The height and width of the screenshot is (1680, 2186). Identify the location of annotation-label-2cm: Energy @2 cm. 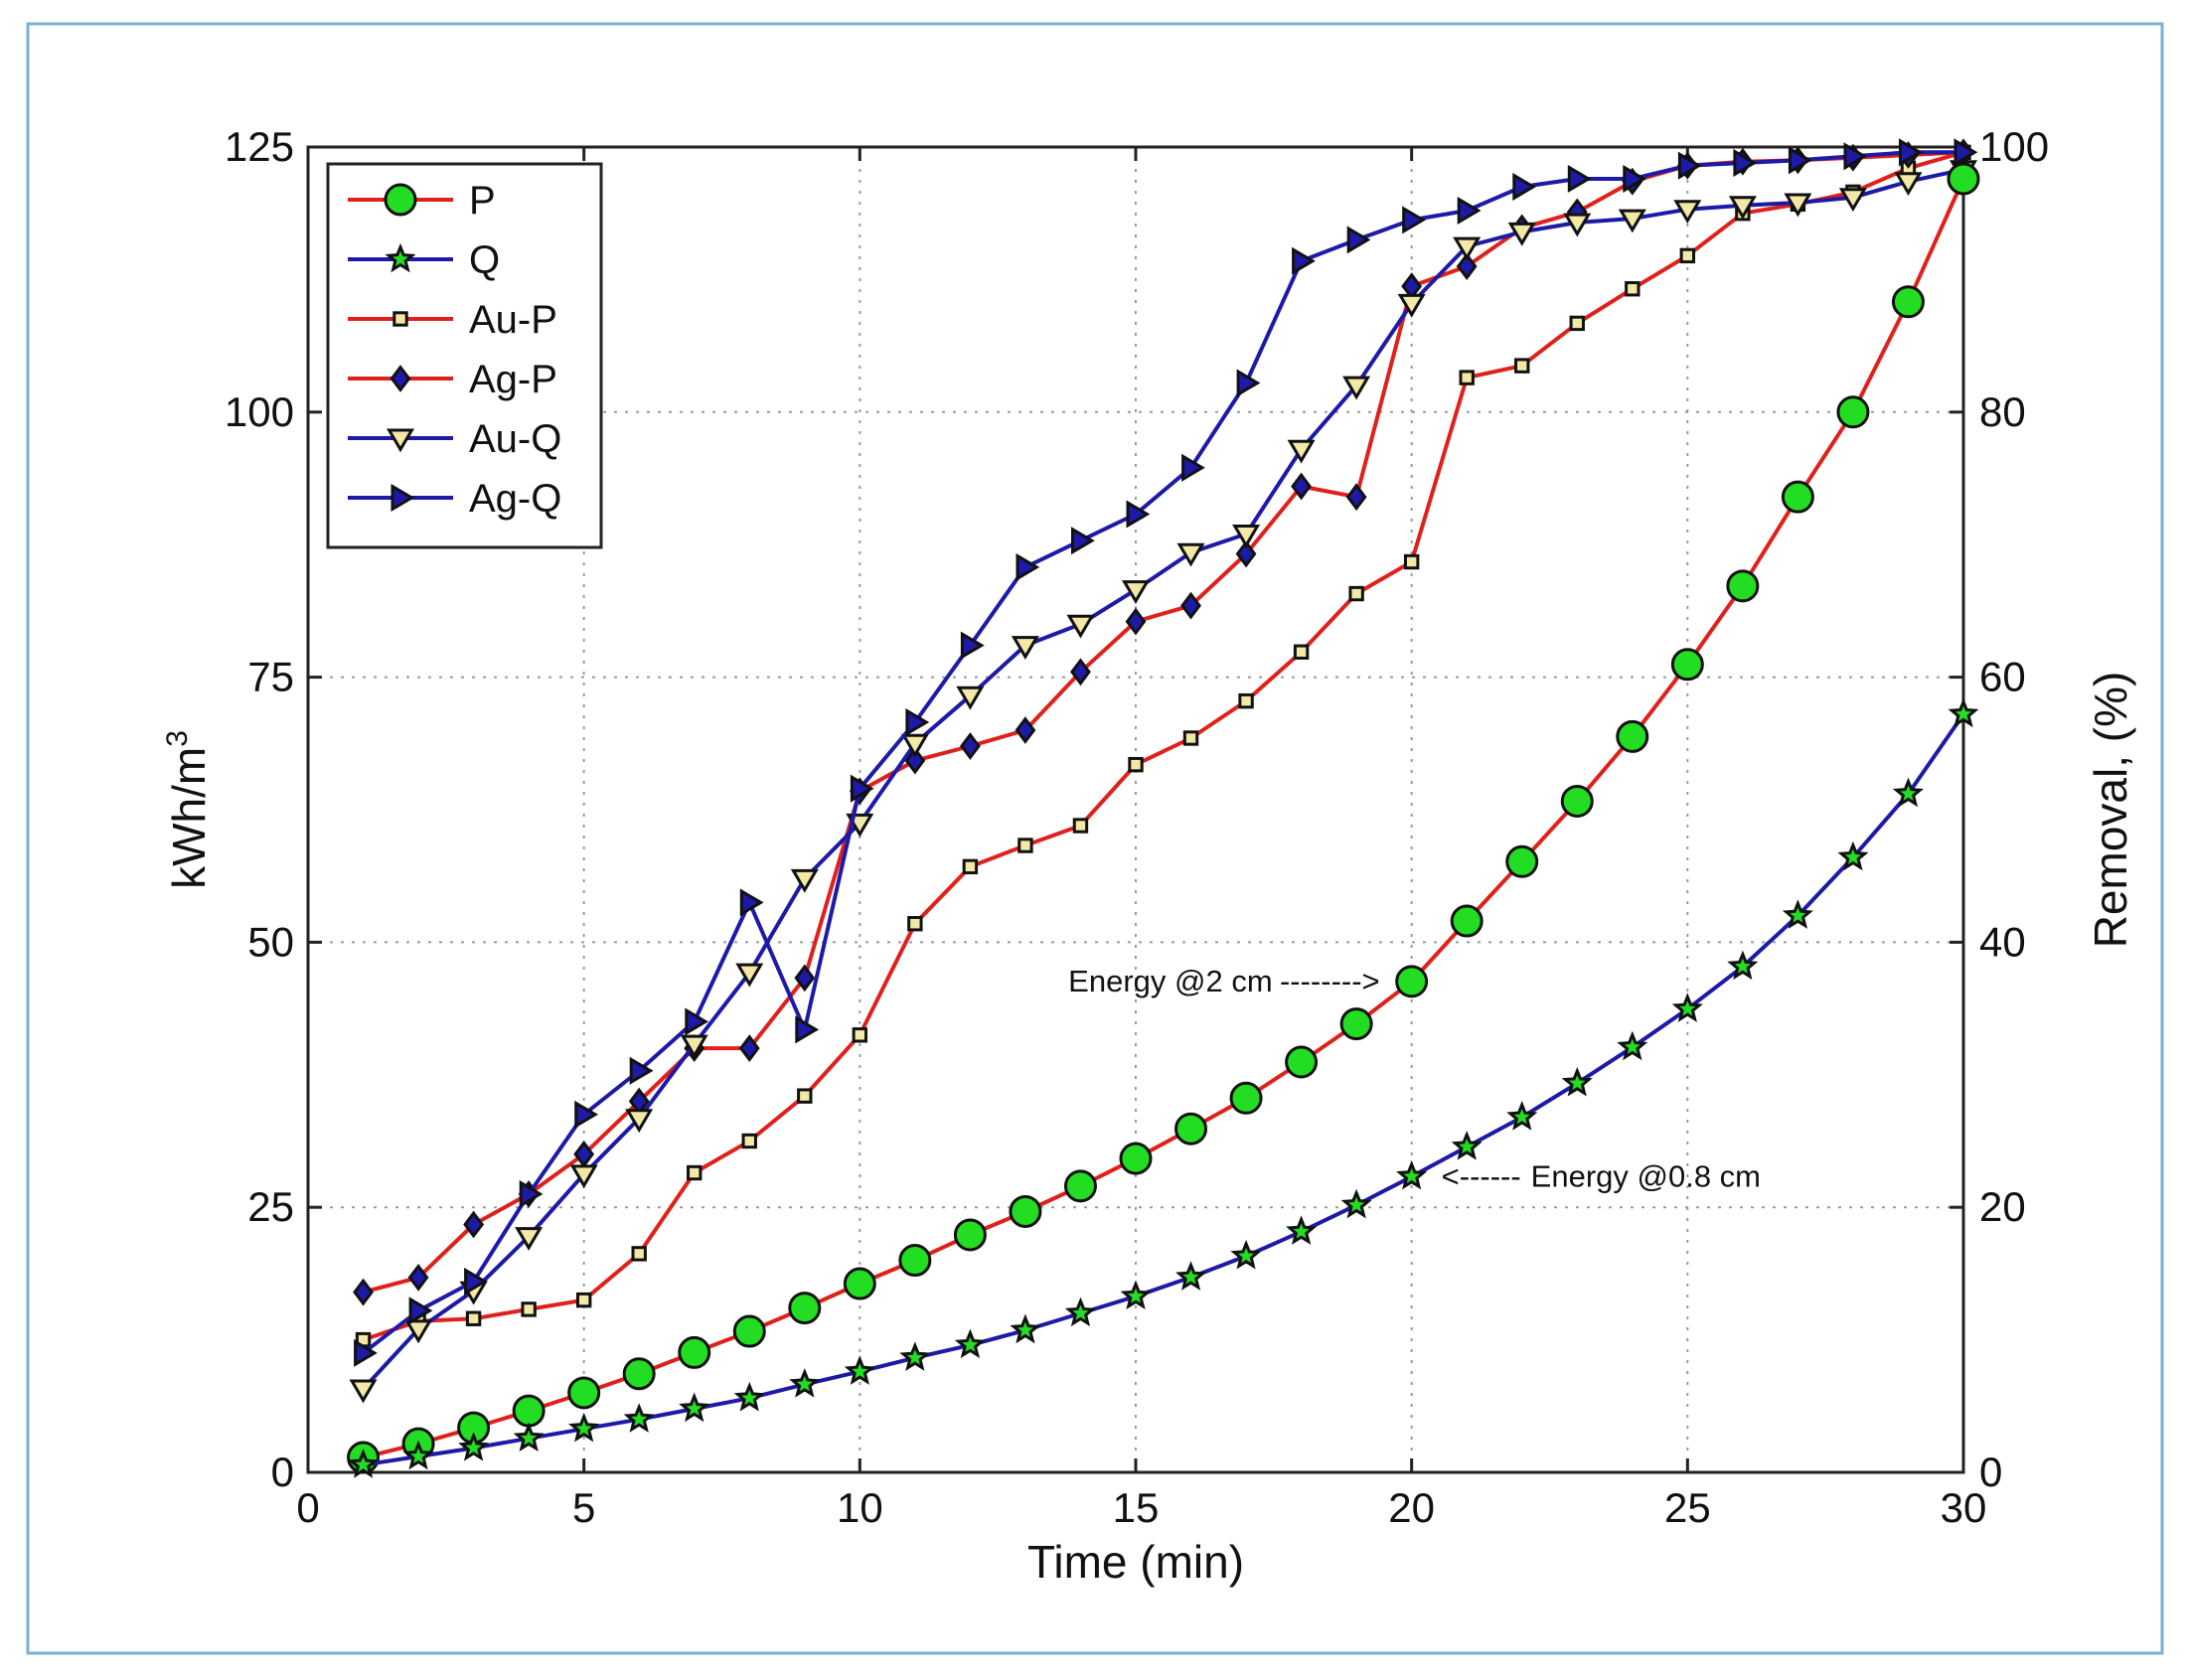
(1170, 981).